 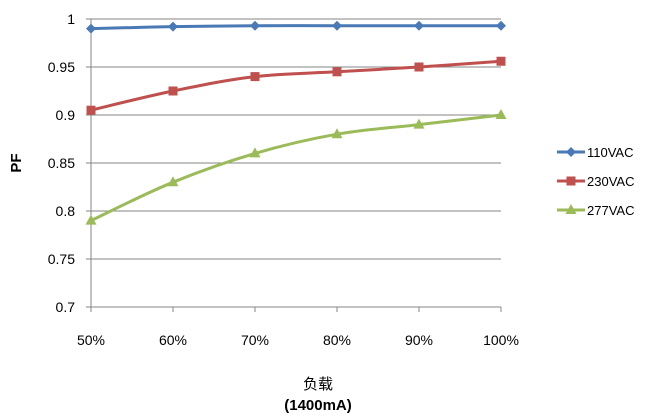 I want to click on series-230VAC, so click(x=296, y=85).